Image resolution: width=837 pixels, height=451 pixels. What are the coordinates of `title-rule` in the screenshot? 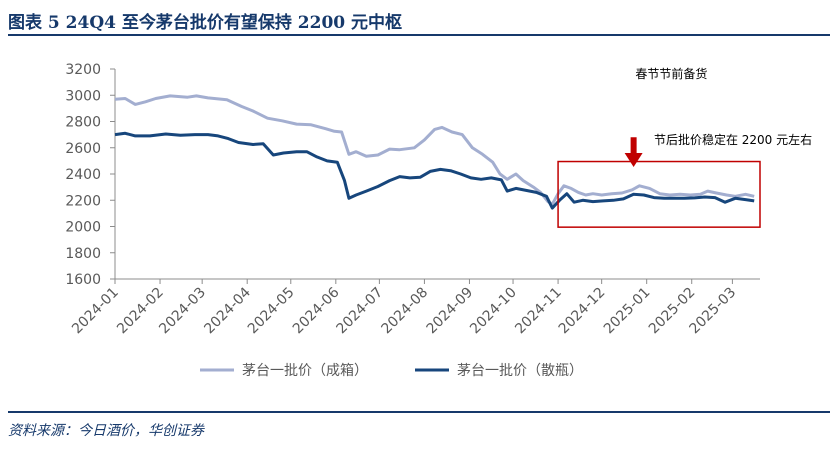 It's located at (419, 35).